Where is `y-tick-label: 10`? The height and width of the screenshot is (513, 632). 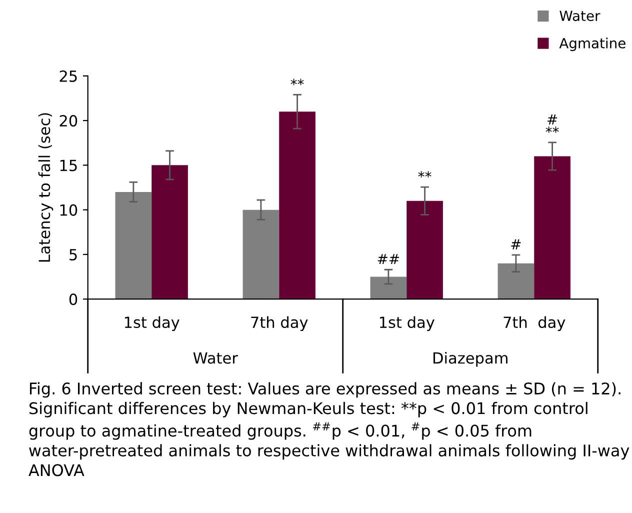
y-tick-label: 10 is located at coordinates (69, 210).